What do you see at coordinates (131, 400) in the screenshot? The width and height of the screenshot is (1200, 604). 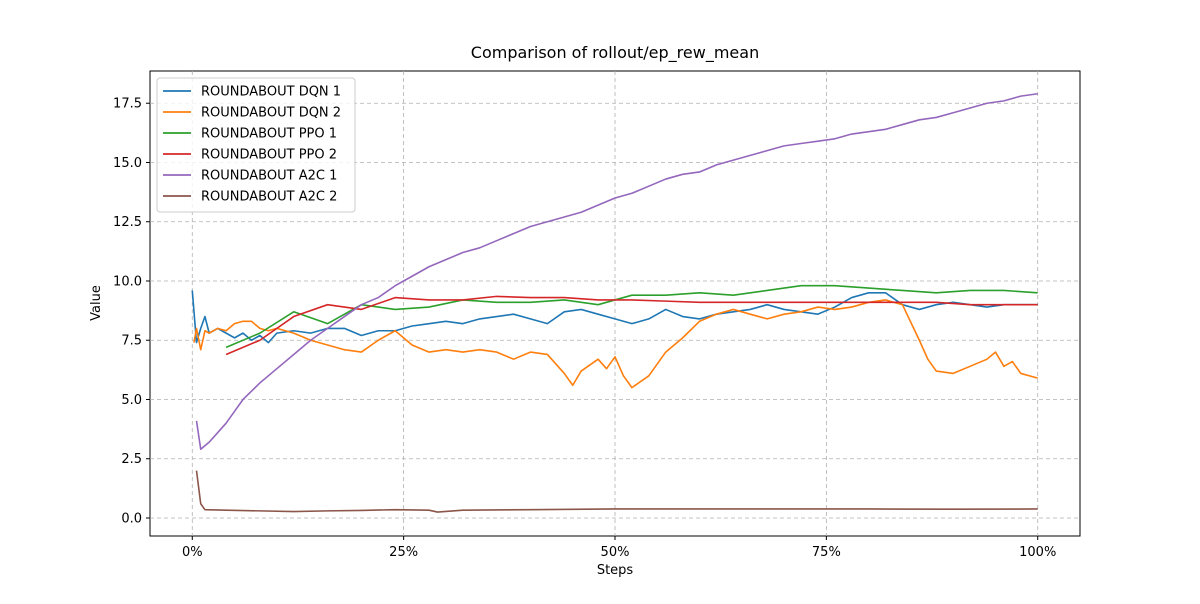 I see `y-tick-label: 5.0` at bounding box center [131, 400].